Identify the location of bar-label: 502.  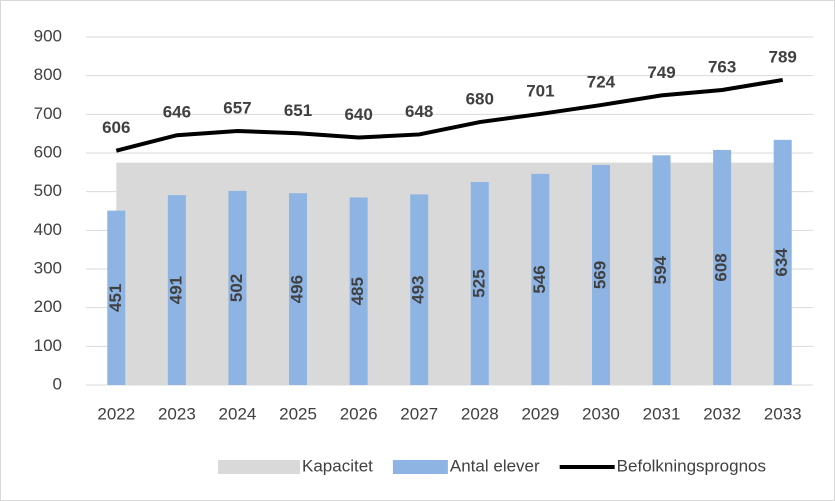
(236, 288).